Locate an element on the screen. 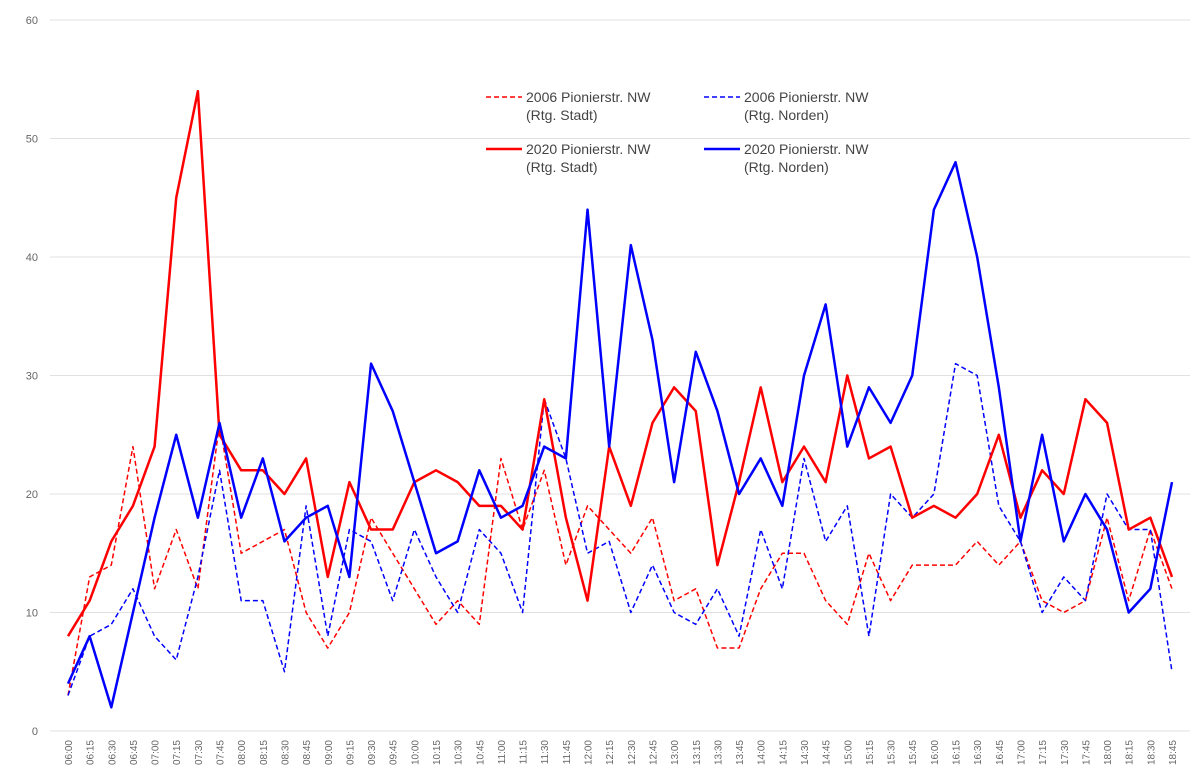 Image resolution: width=1200 pixels, height=773 pixels. x-tick-label: 12:00 is located at coordinates (589, 752).